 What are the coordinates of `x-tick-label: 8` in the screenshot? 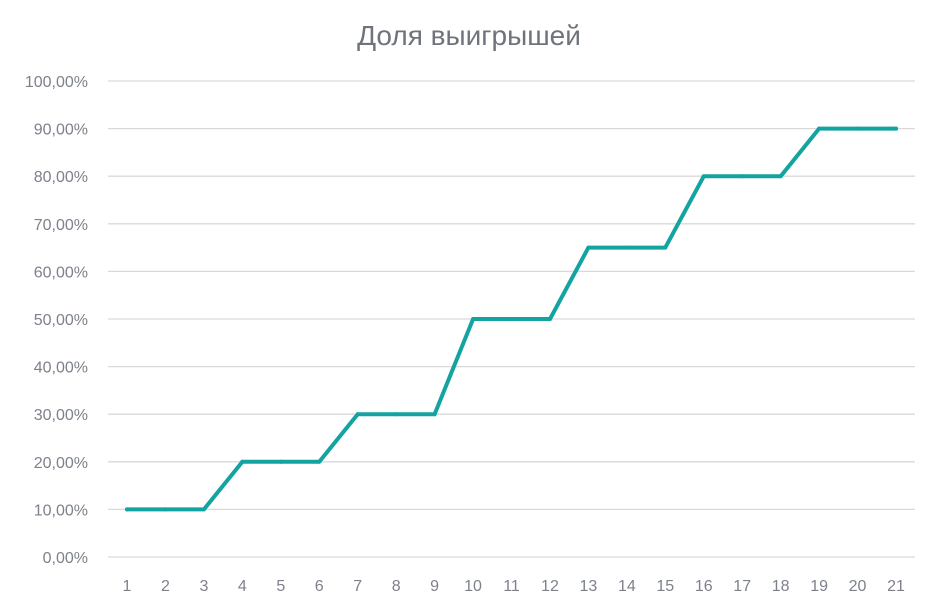 It's located at (396, 586).